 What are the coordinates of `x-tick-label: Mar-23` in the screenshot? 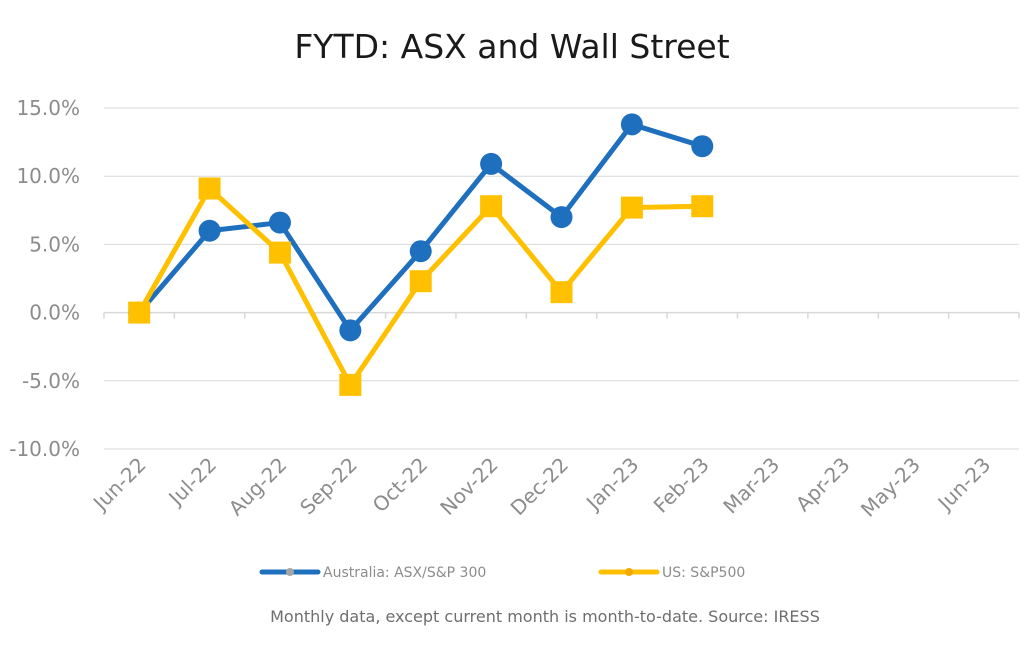 It's located at (751, 486).